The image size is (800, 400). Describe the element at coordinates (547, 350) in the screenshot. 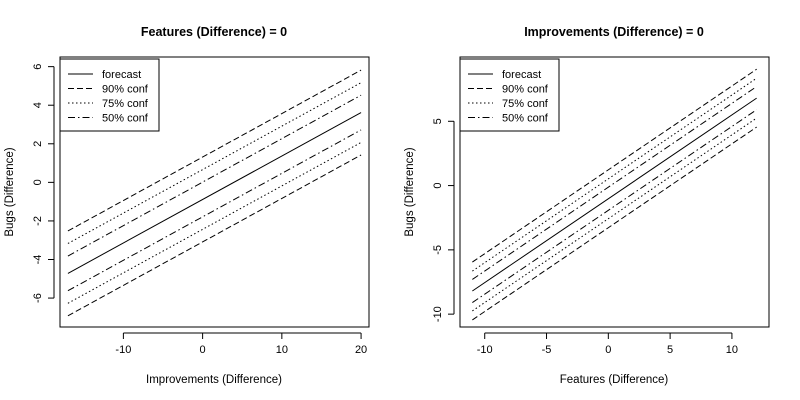

I see `x-tick-label: -5` at that location.